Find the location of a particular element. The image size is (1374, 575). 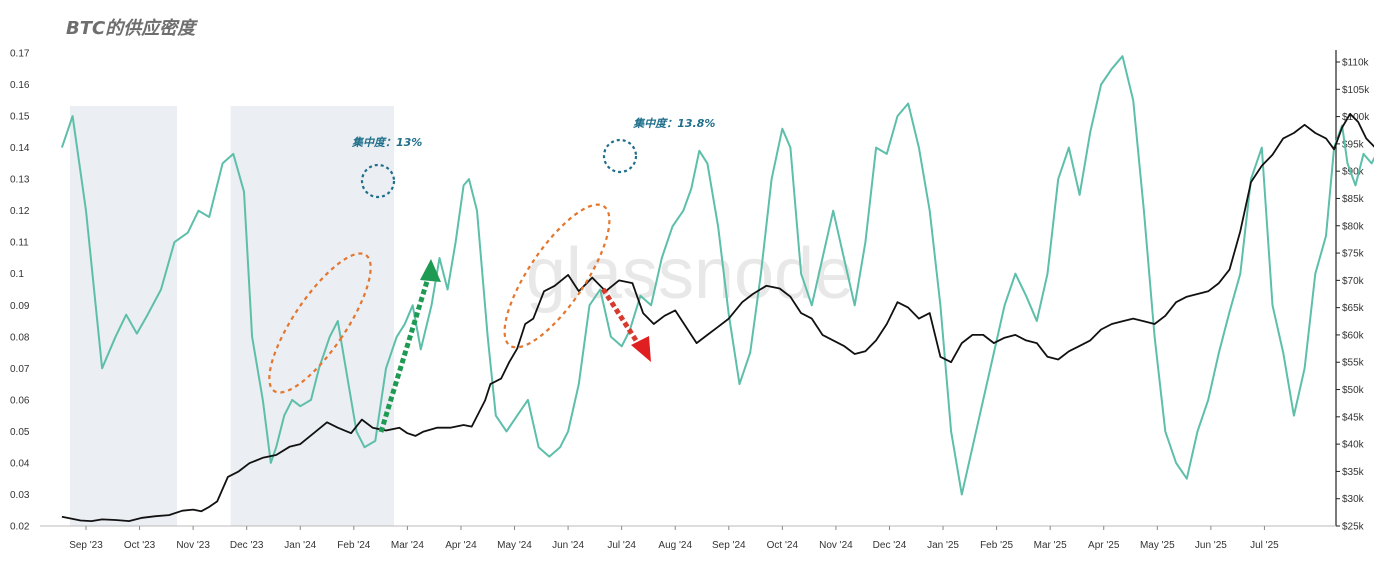

left-tick-label: 0.08 is located at coordinates (20, 337).